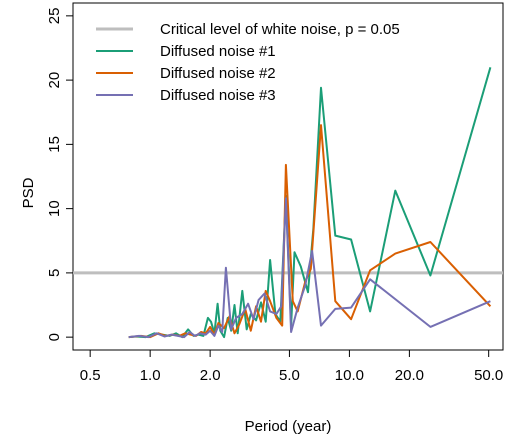 The image size is (505, 438). What do you see at coordinates (54, 144) in the screenshot?
I see `y-tick-label: 15` at bounding box center [54, 144].